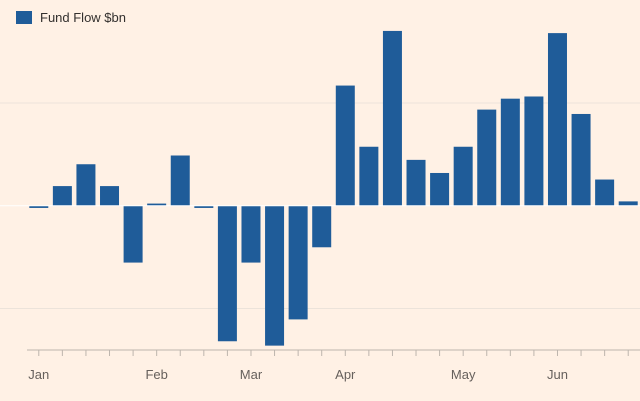 Image resolution: width=640 pixels, height=401 pixels. Describe the element at coordinates (83, 17) in the screenshot. I see `legend-label: Fund Flow $bn` at that location.